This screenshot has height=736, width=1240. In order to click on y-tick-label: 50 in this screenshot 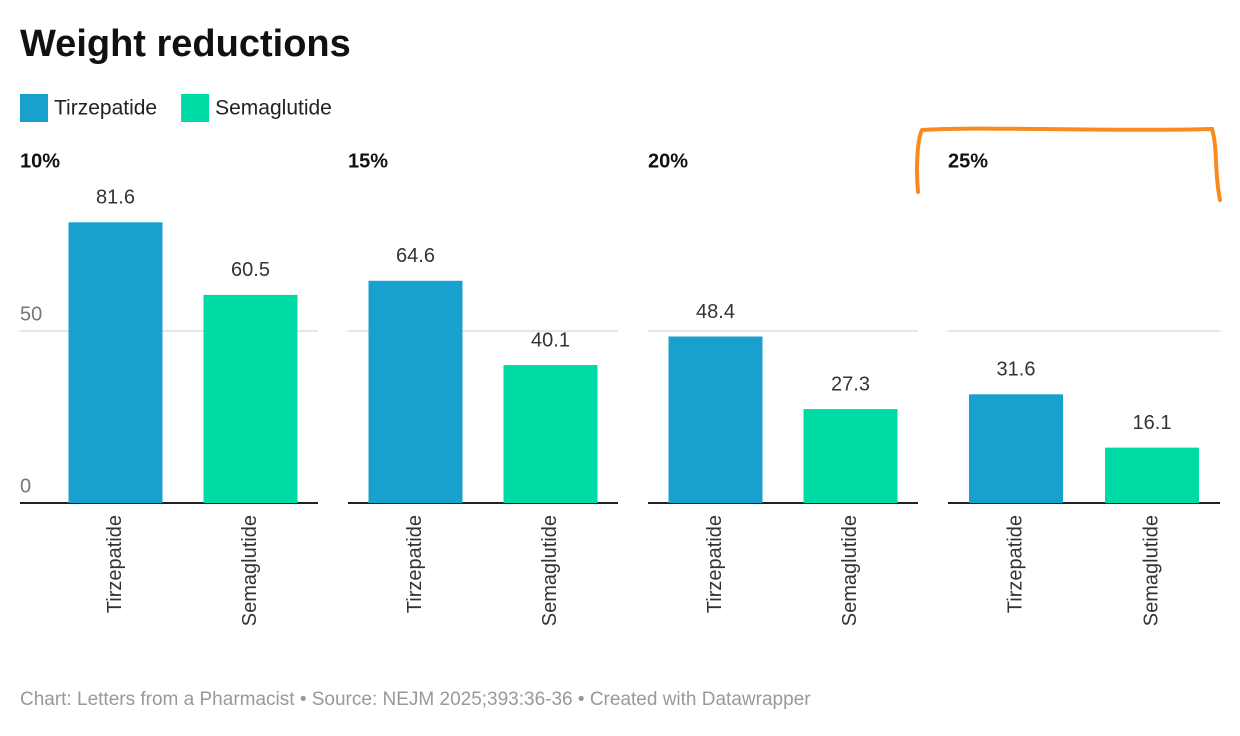, I will do `click(31, 314)`.